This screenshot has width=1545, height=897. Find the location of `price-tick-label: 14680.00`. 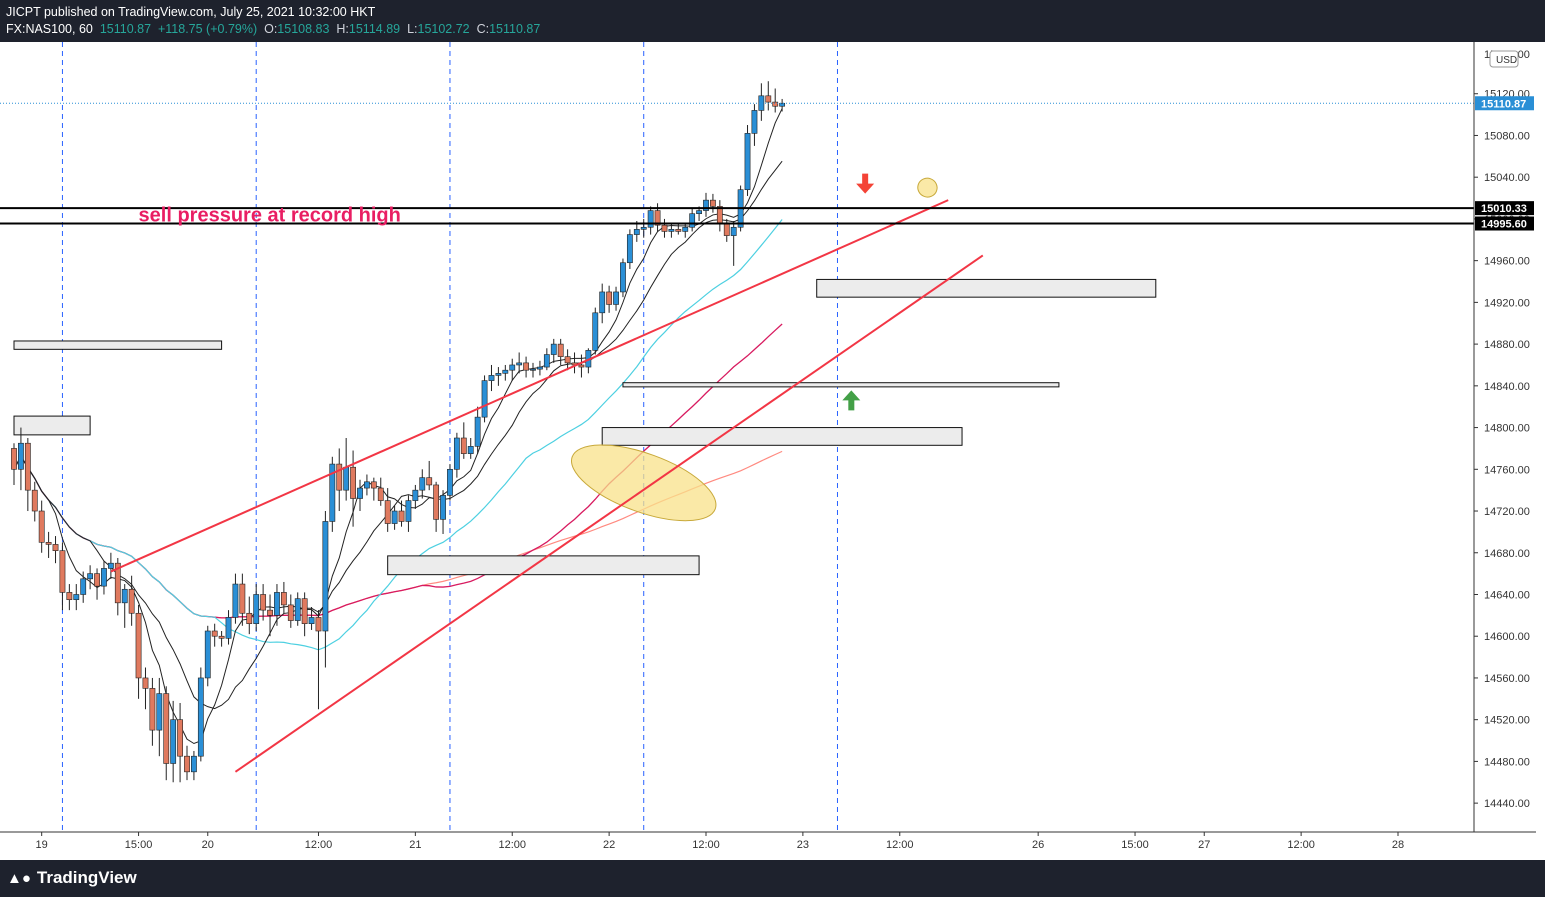

price-tick-label: 14680.00 is located at coordinates (1507, 554).